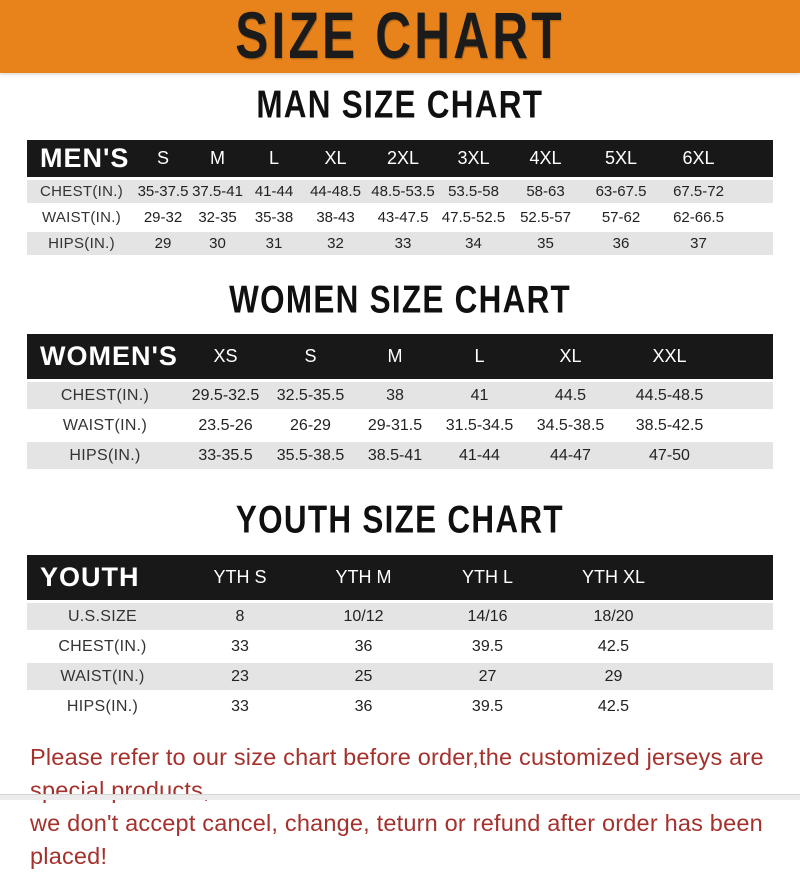  Describe the element at coordinates (217, 191) in the screenshot. I see `men-chestin-value: 37.5-41` at that location.